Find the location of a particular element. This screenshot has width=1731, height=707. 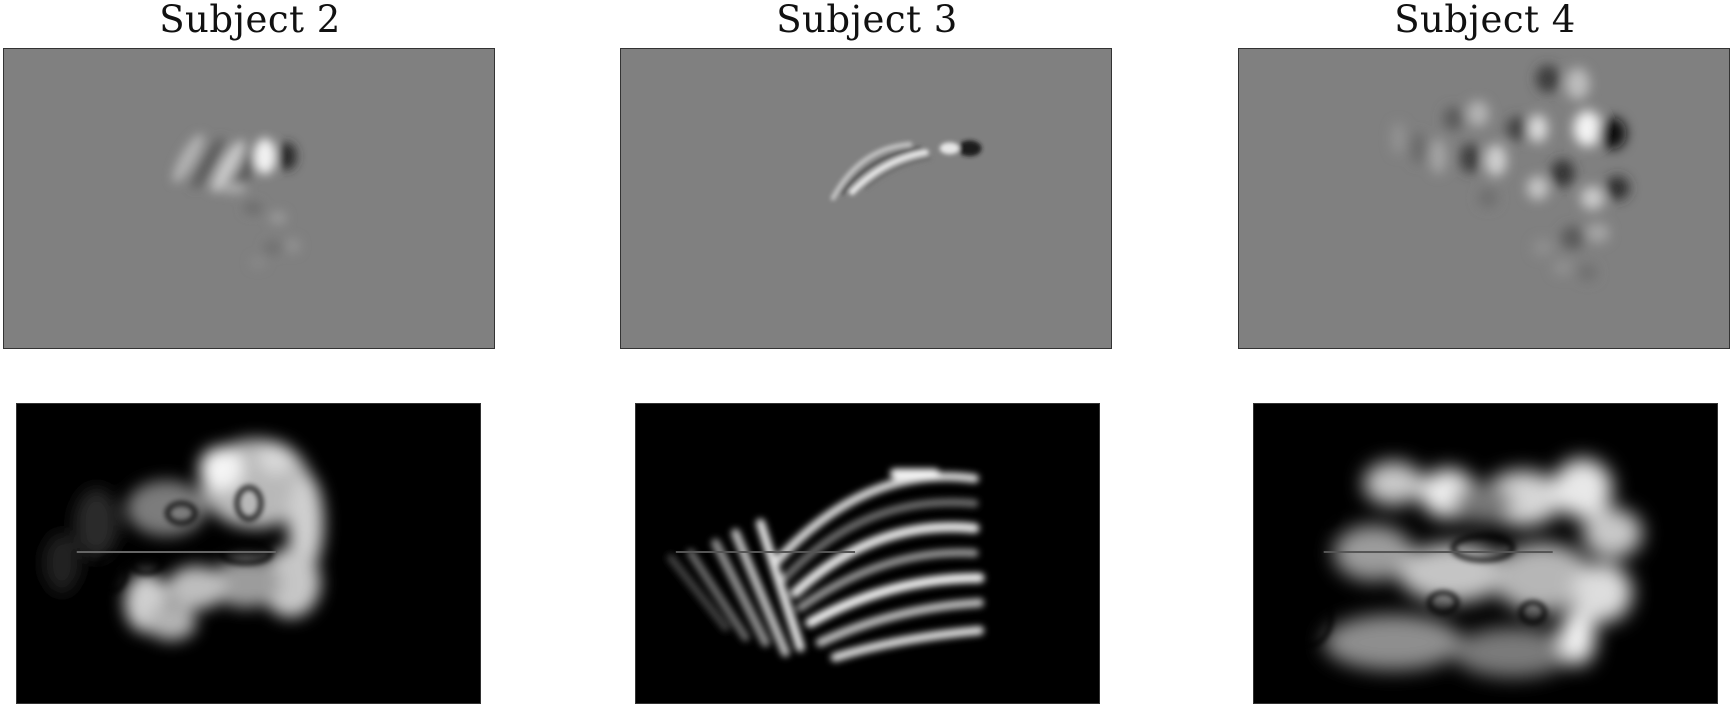

column-title-subject-4: Subject 4 is located at coordinates (1485, 20).